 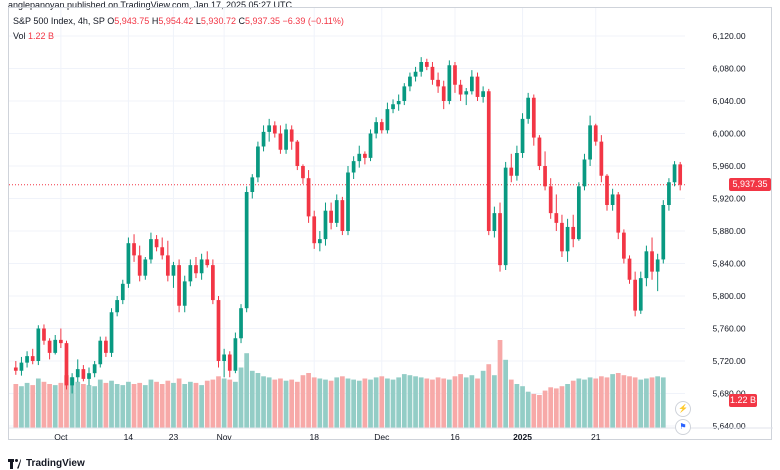 What do you see at coordinates (728, 426) in the screenshot?
I see `price-tick-label: 5,640.00` at bounding box center [728, 426].